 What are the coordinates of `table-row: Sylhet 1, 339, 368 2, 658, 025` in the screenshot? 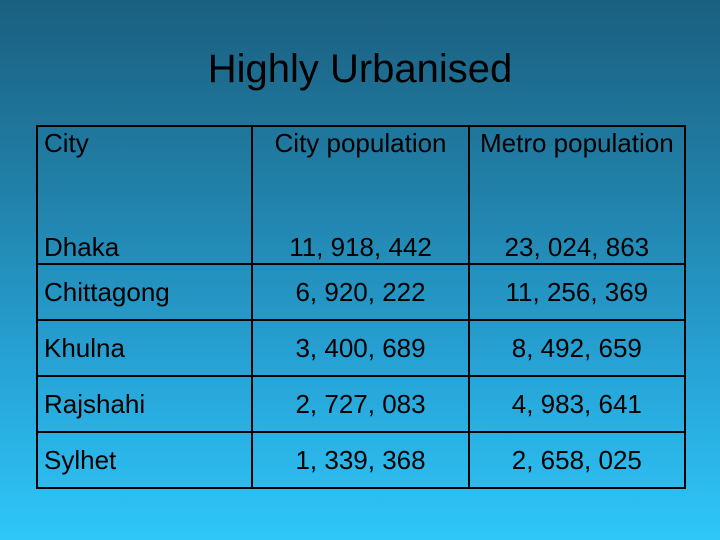 It's located at (361, 460).